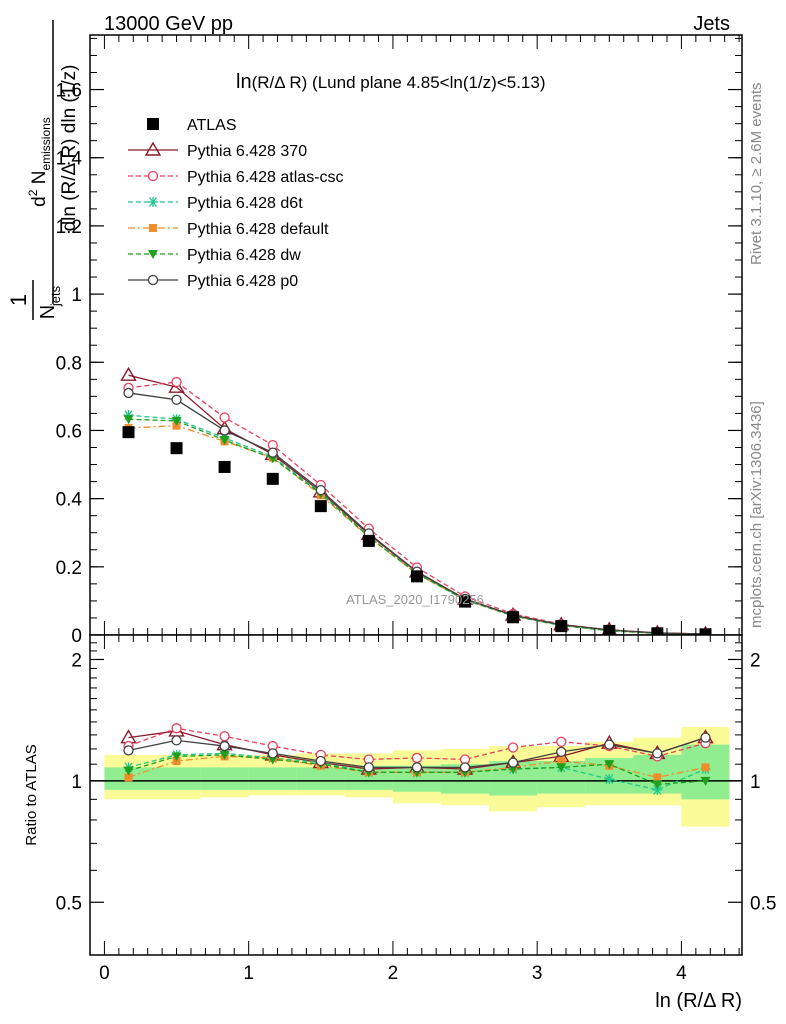 This screenshot has width=786, height=1024. I want to click on ylabel-n: N, so click(48, 312).